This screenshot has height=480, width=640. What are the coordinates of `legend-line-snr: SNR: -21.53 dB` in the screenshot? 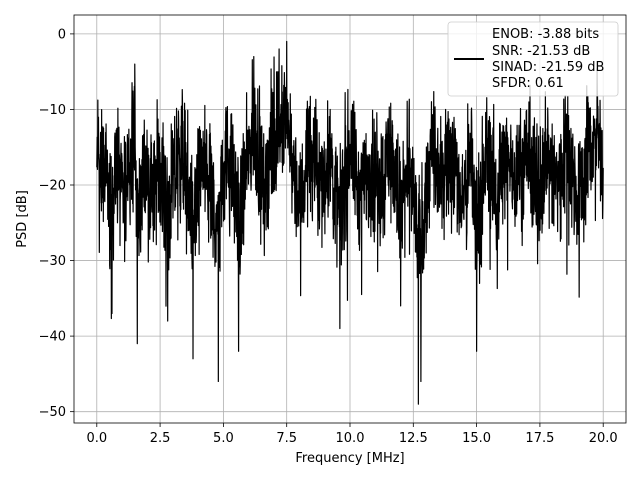 It's located at (541, 51).